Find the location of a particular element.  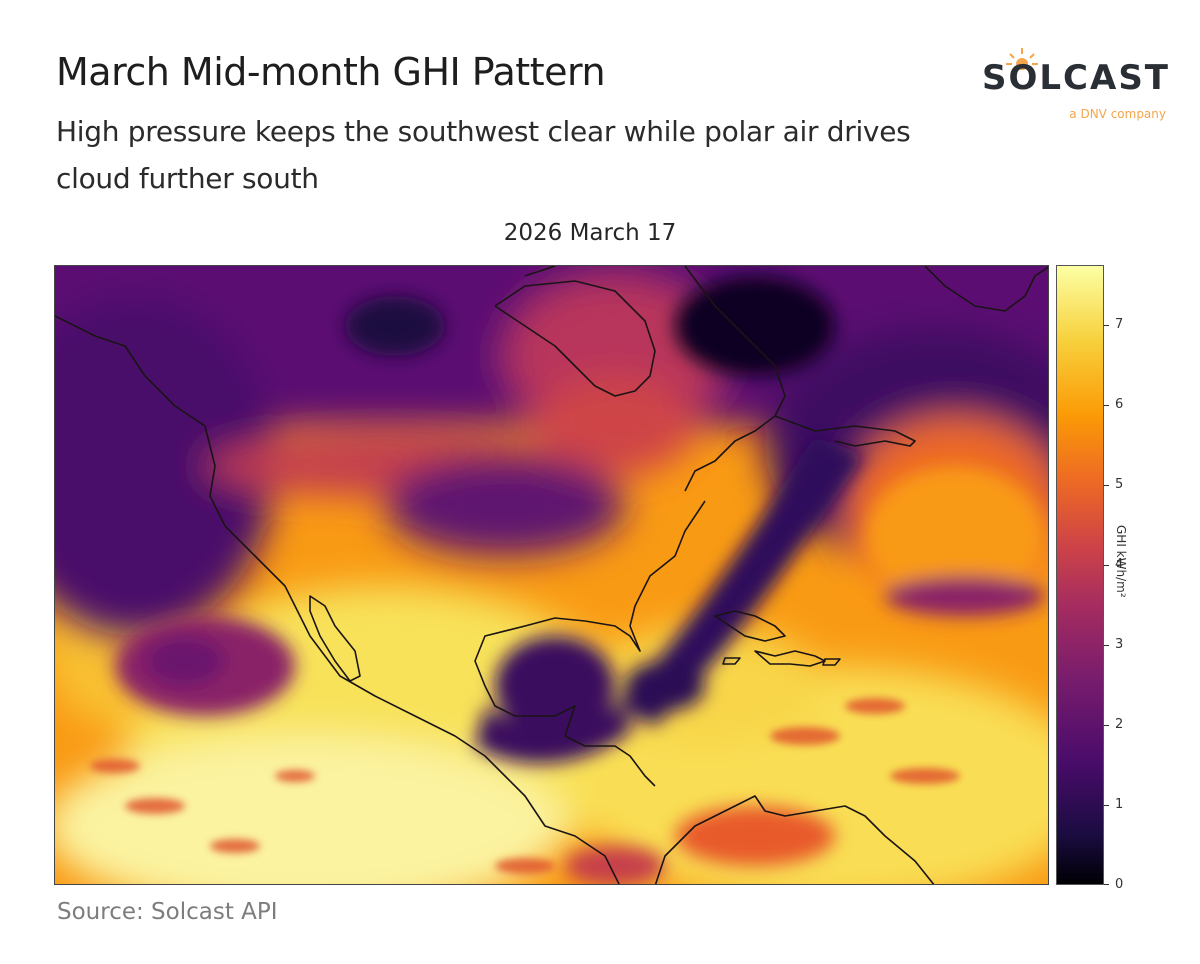

colorbar-tick-label: 1 is located at coordinates (1119, 804).